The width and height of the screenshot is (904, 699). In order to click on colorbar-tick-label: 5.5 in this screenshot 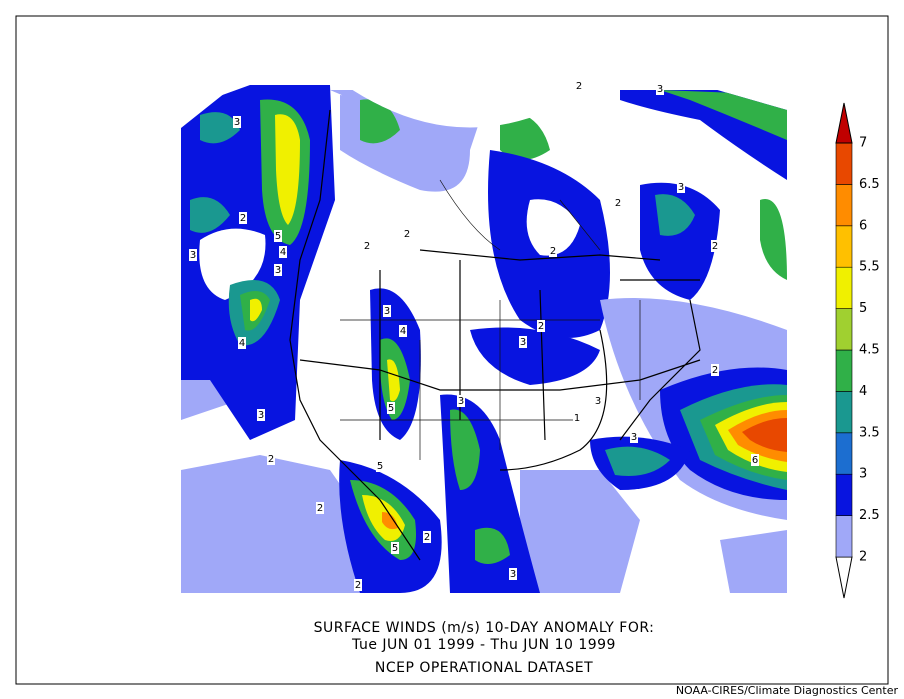, I will do `click(869, 267)`.